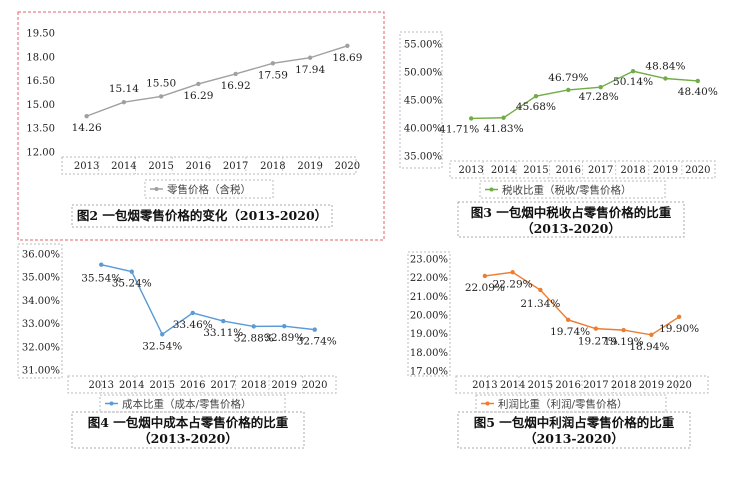 This screenshot has height=488, width=750. I want to click on data-label: 35.54%, so click(101, 279).